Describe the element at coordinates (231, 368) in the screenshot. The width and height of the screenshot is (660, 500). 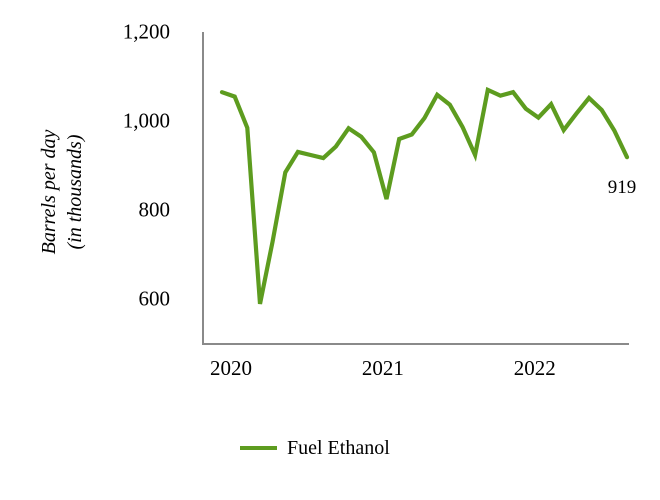
I see `x-tick-label: 2020` at that location.